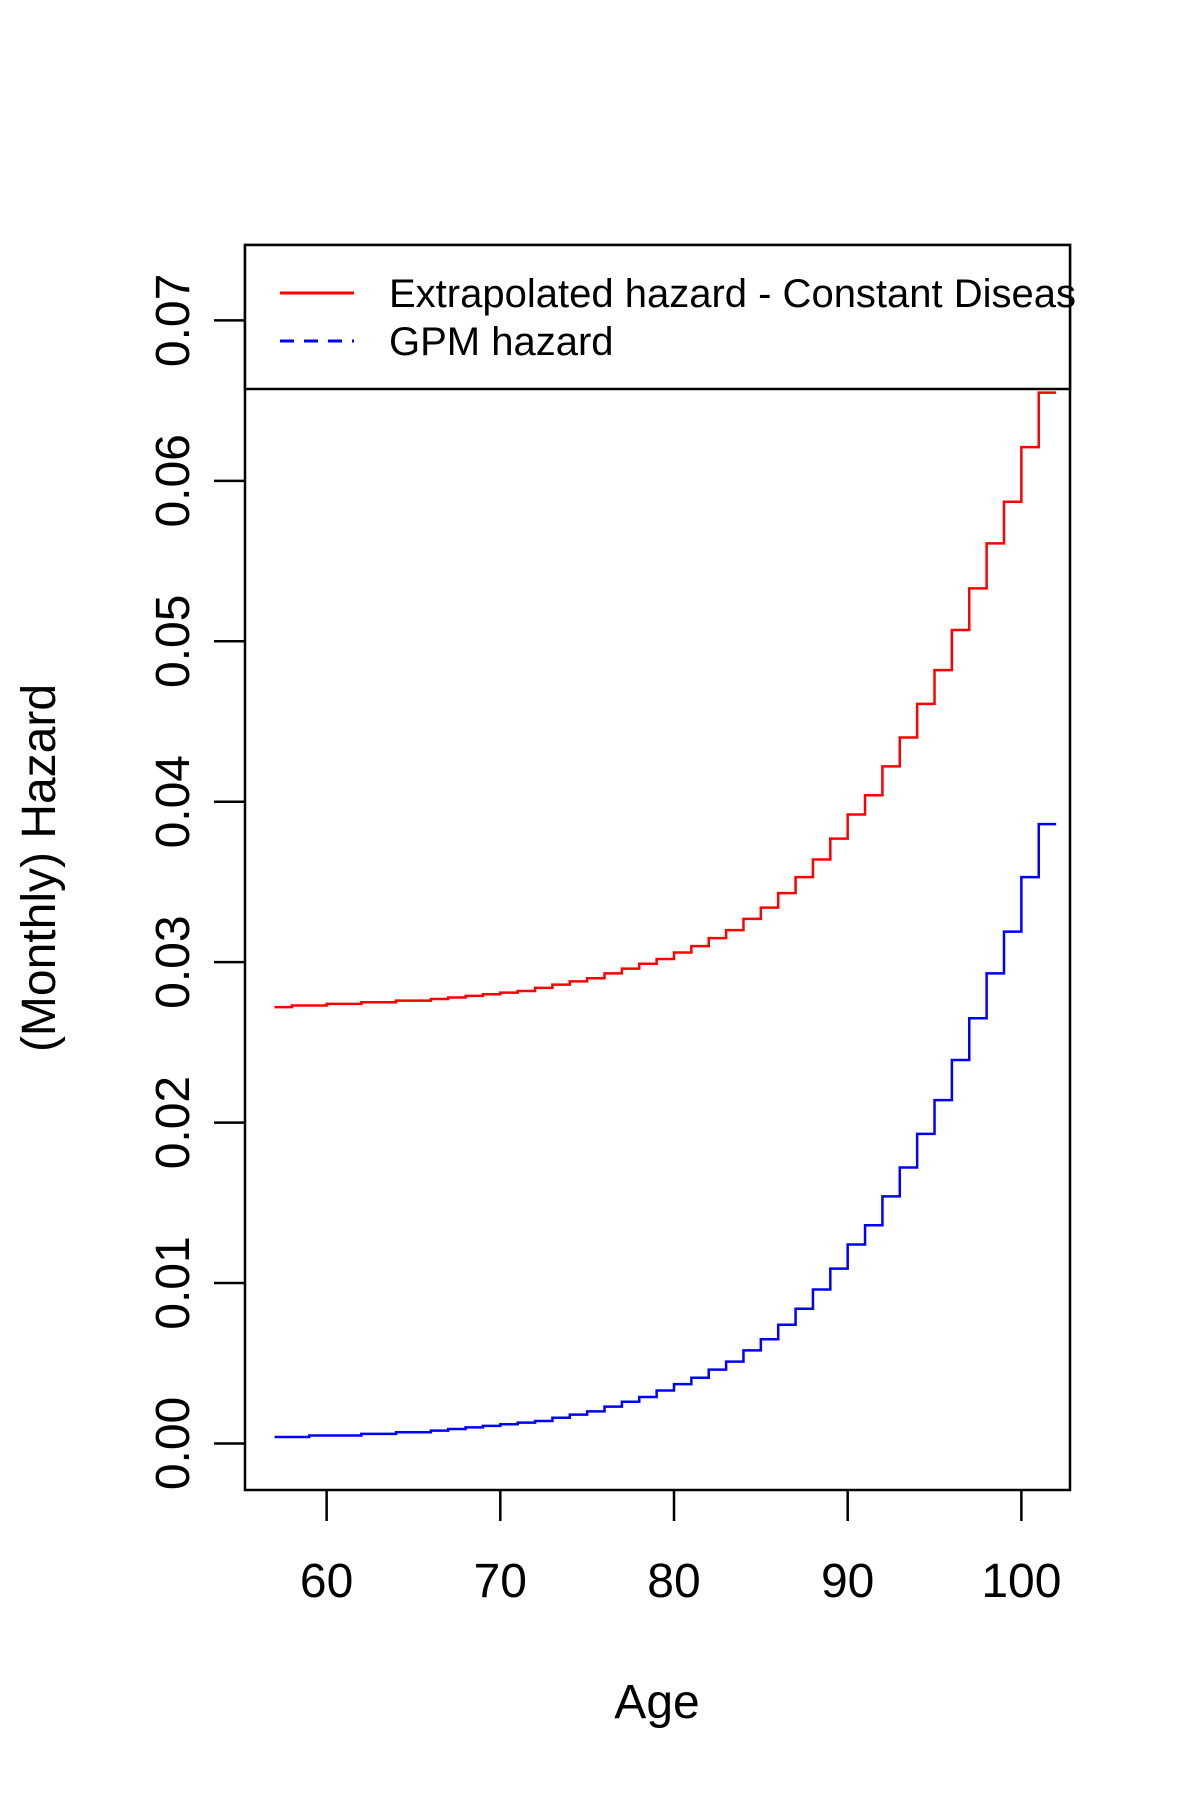 The width and height of the screenshot is (1200, 1800). What do you see at coordinates (680, 1549) in the screenshot?
I see `x-axis: 60 70 80 90 100` at bounding box center [680, 1549].